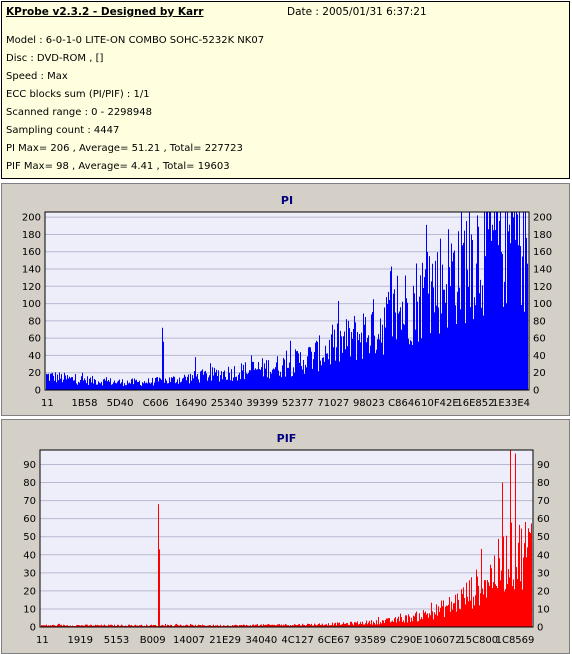 The height and width of the screenshot is (654, 572). Describe the element at coordinates (153, 640) in the screenshot. I see `pif-xtick-label: B009` at that location.